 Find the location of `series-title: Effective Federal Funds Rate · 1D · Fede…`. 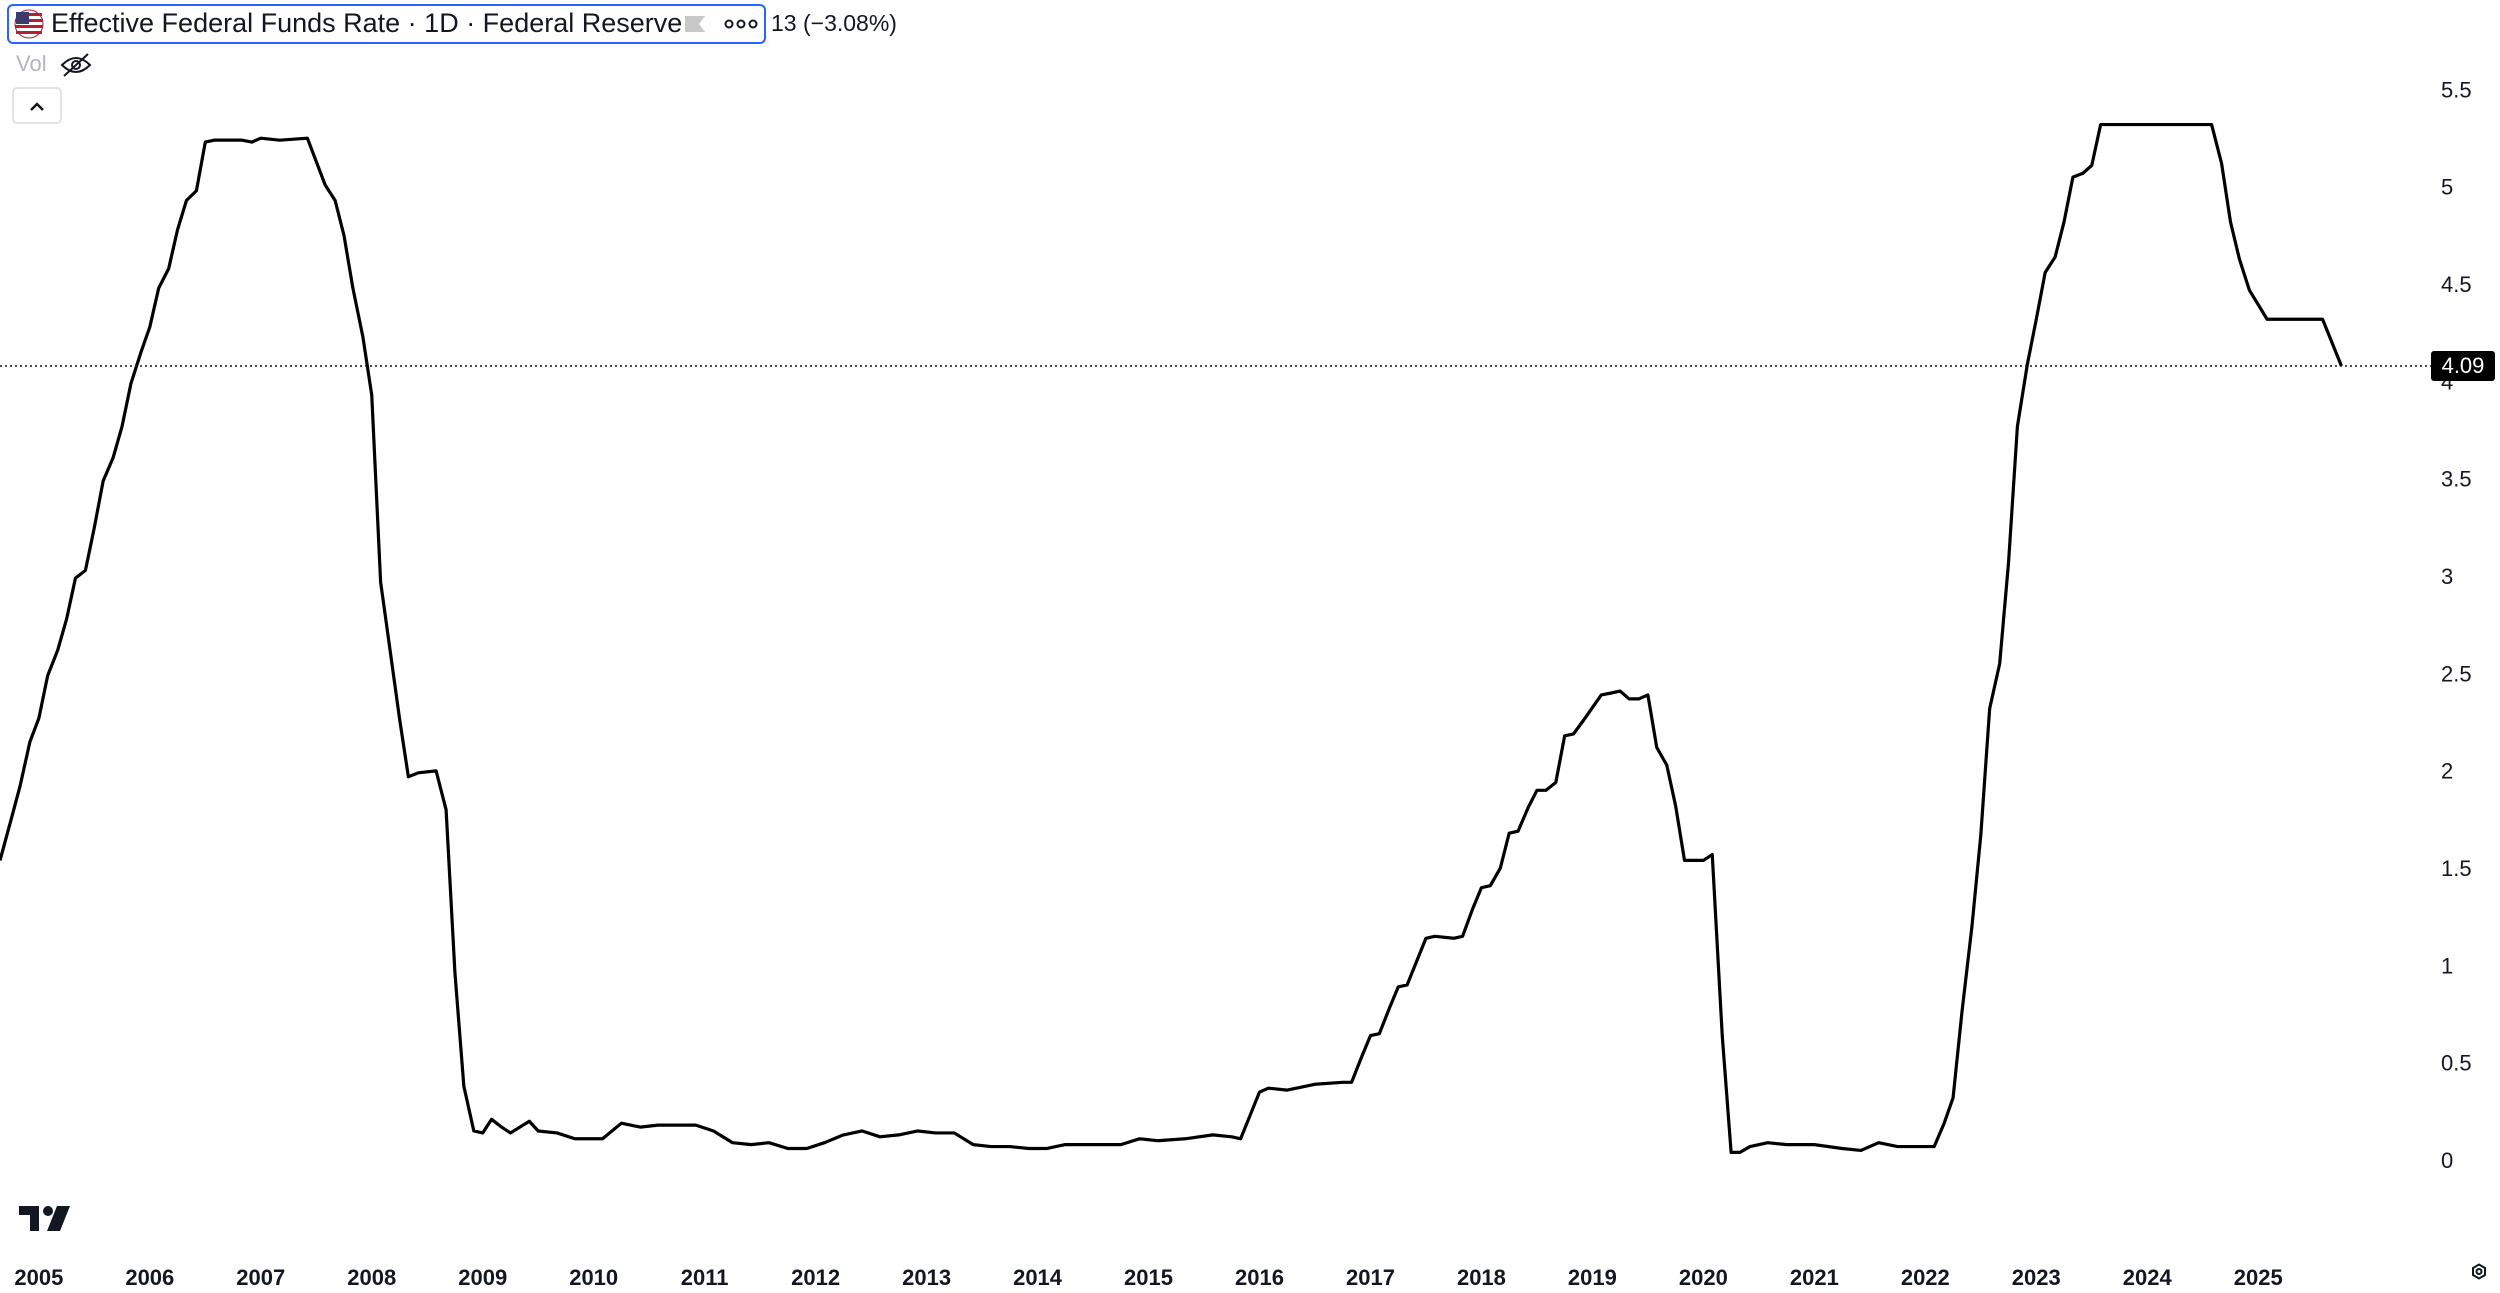

series-title: Effective Federal Funds Rate · 1D · Fede… is located at coordinates (366, 23).